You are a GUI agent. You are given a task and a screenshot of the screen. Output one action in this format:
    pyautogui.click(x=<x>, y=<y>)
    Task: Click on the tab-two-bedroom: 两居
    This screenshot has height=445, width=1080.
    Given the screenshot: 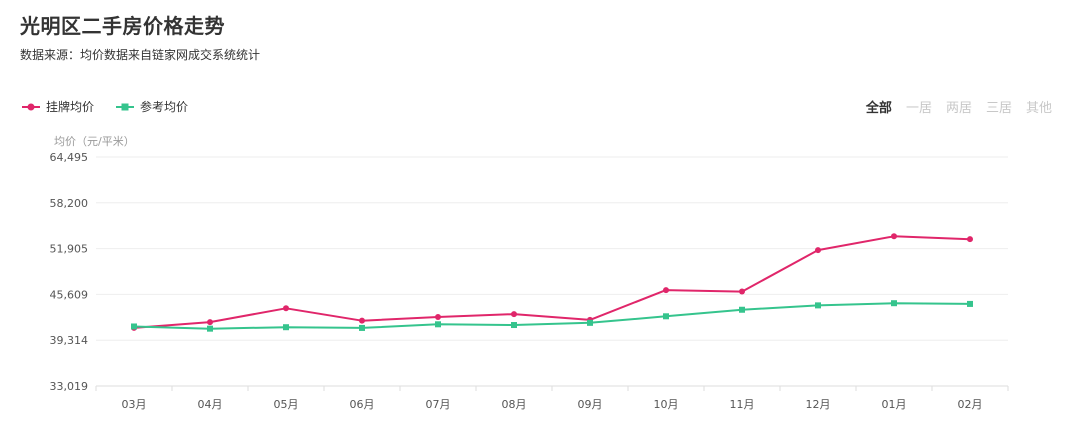 What is the action you would take?
    pyautogui.click(x=958, y=108)
    